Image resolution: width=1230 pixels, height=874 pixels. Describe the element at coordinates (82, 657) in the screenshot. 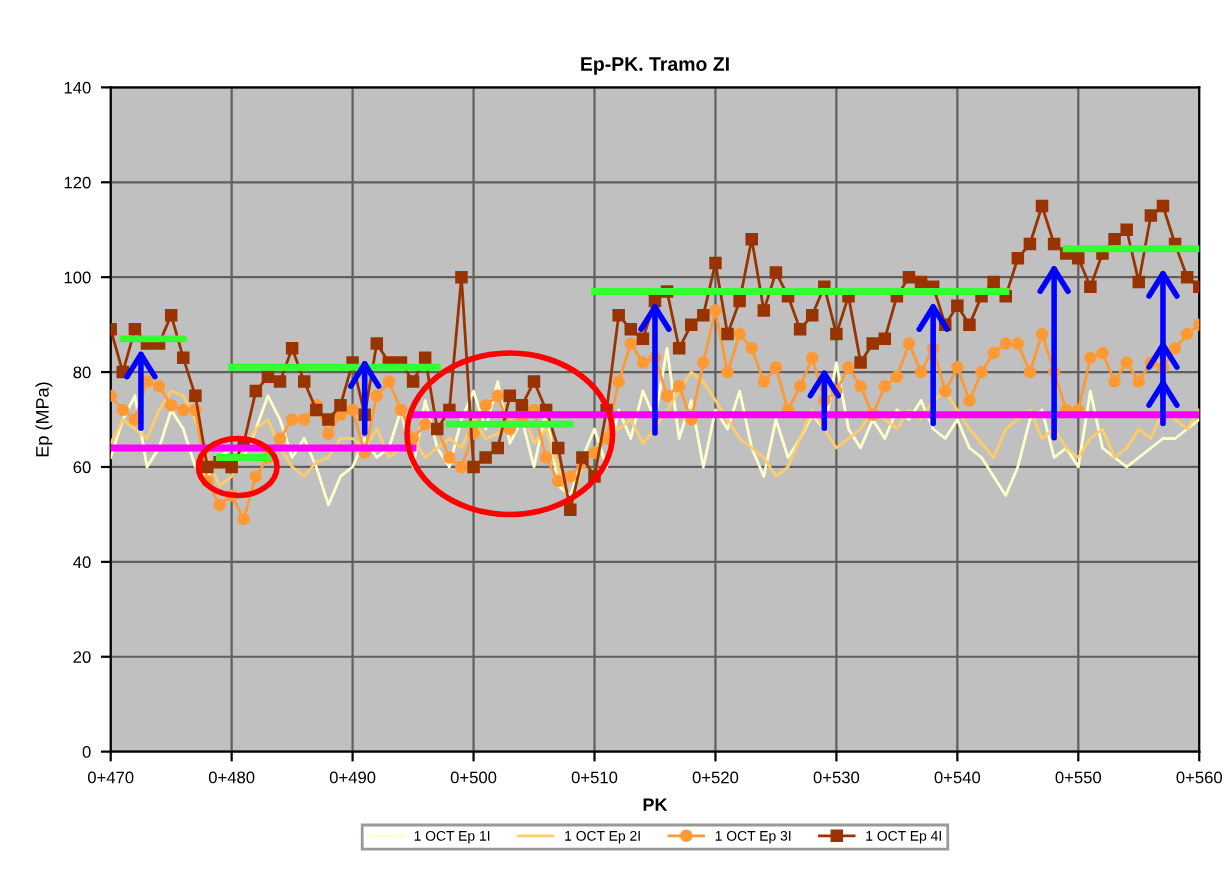

I see `y-tick-label: 20` at that location.